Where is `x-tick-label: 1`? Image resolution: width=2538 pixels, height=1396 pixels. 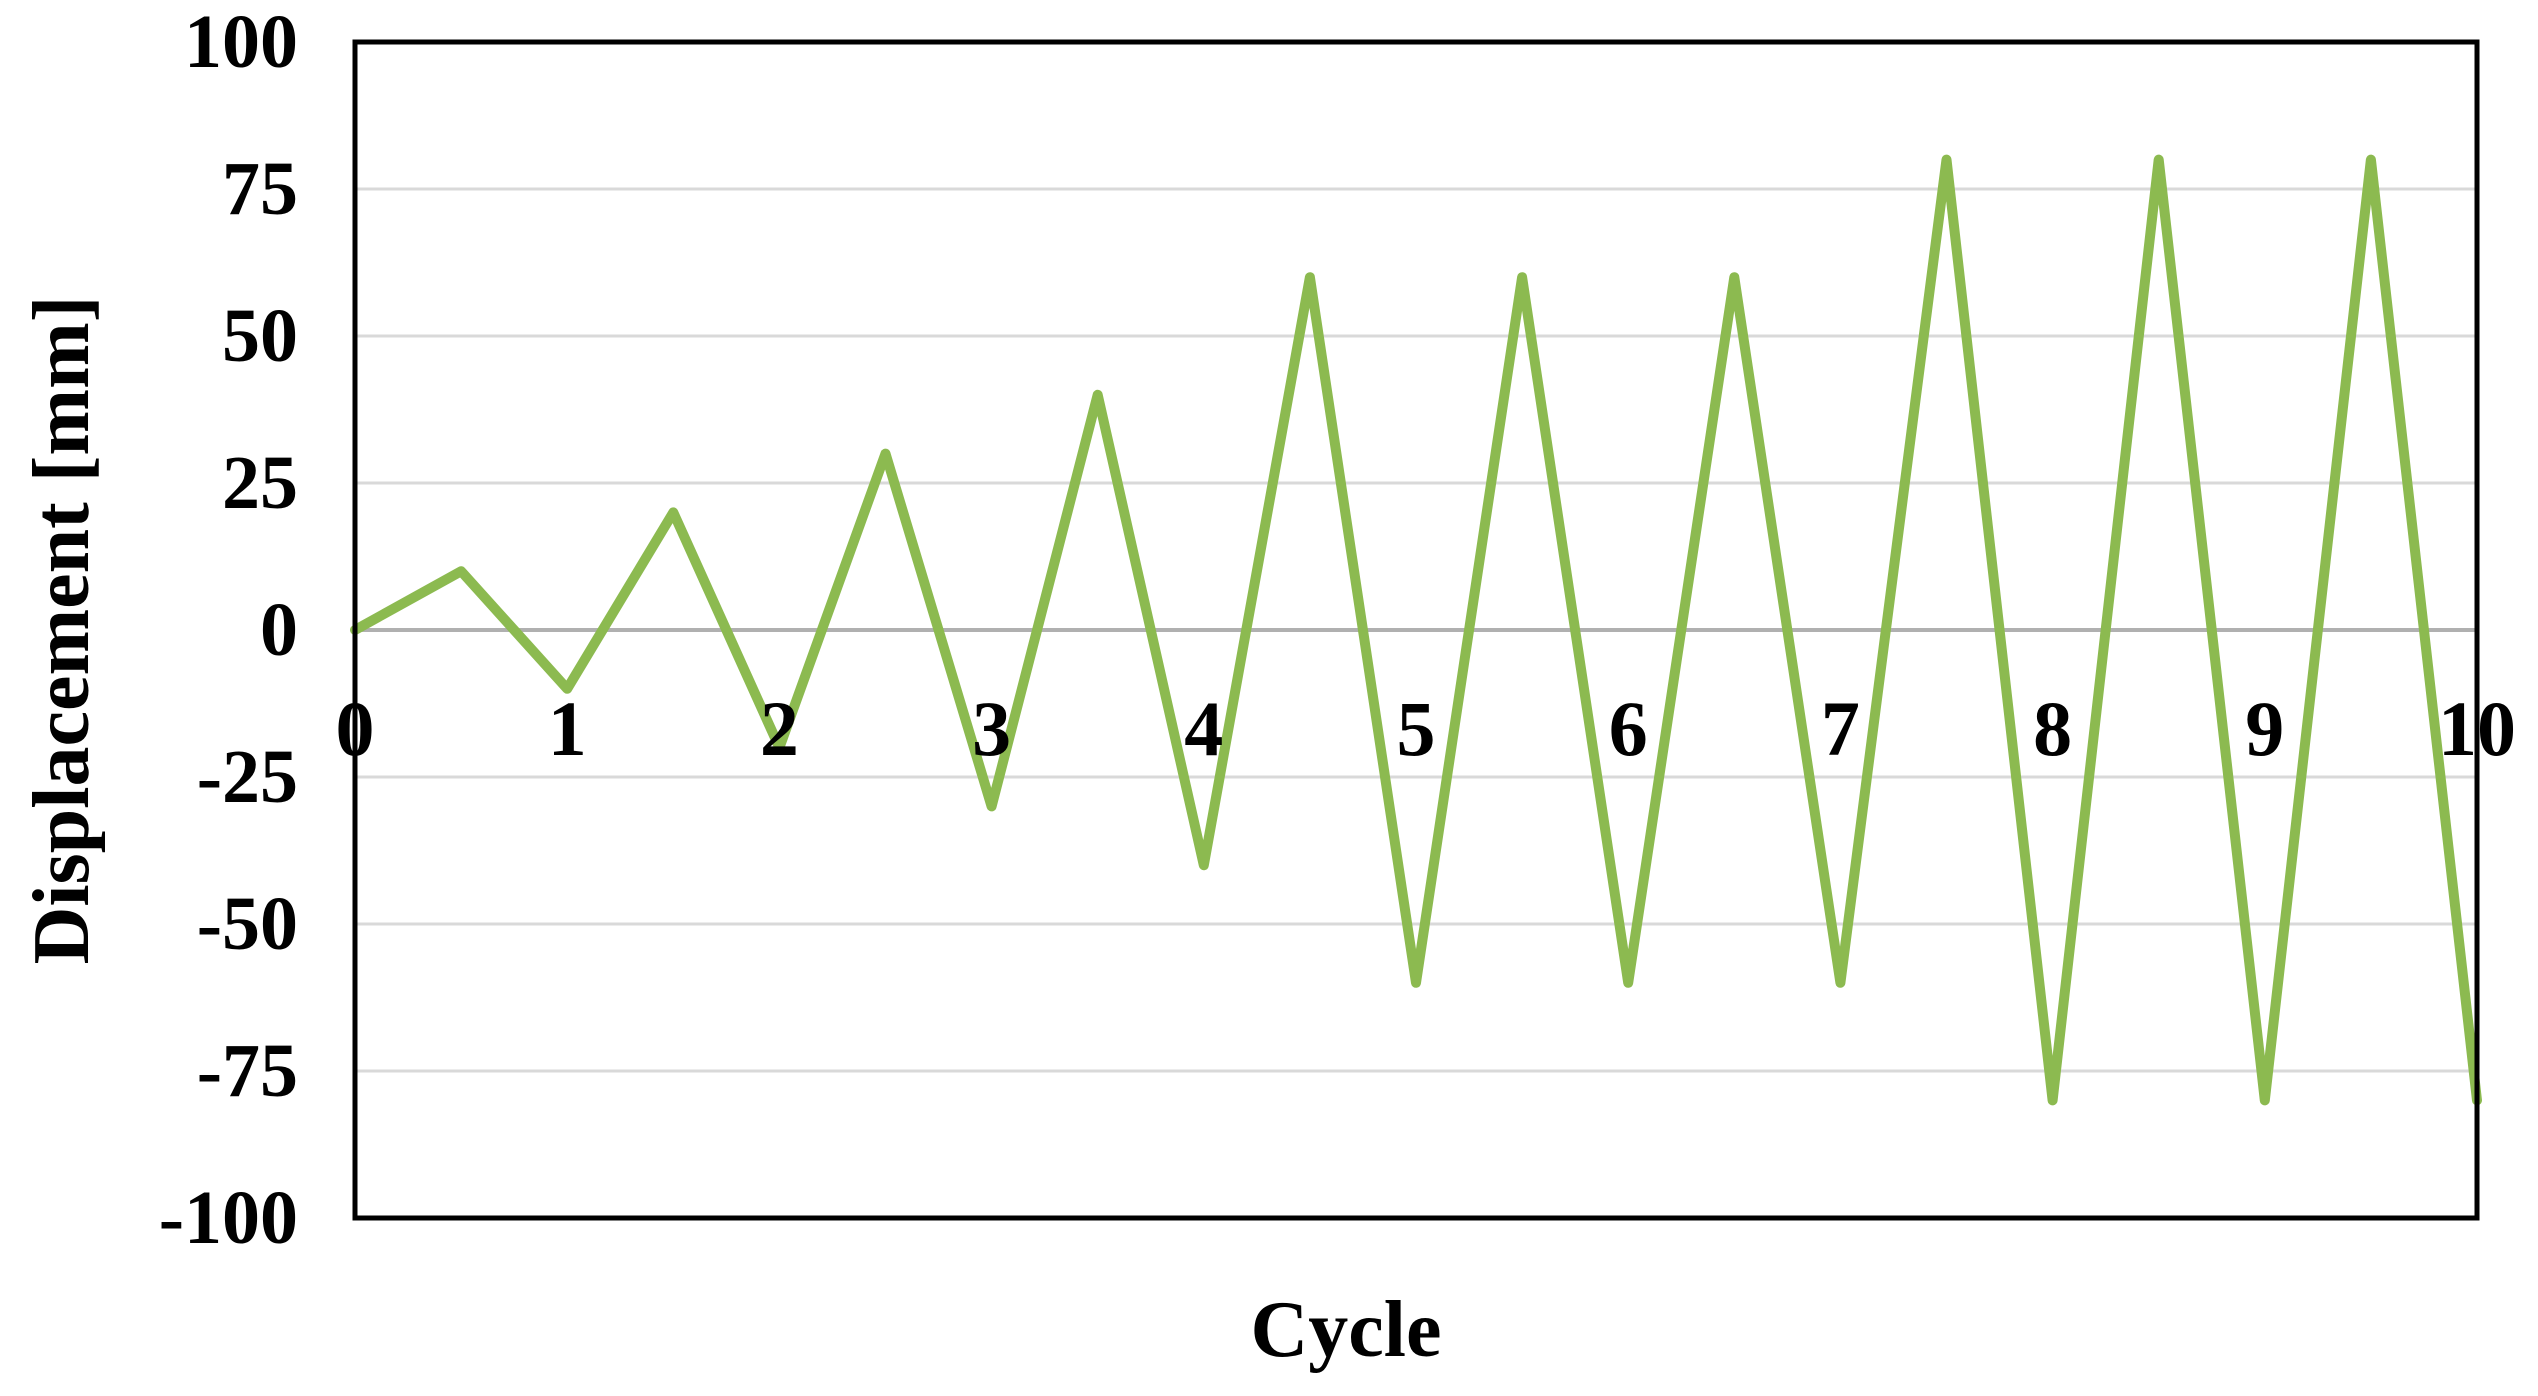 x-tick-label: 1 is located at coordinates (567, 728).